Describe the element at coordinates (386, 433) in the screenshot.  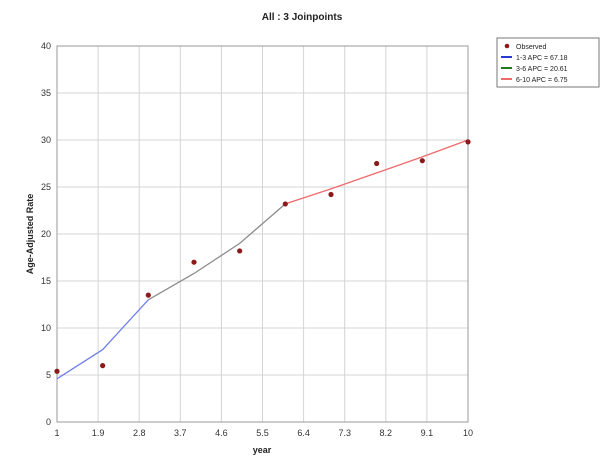
I see `x-tick-label: 8.2` at that location.